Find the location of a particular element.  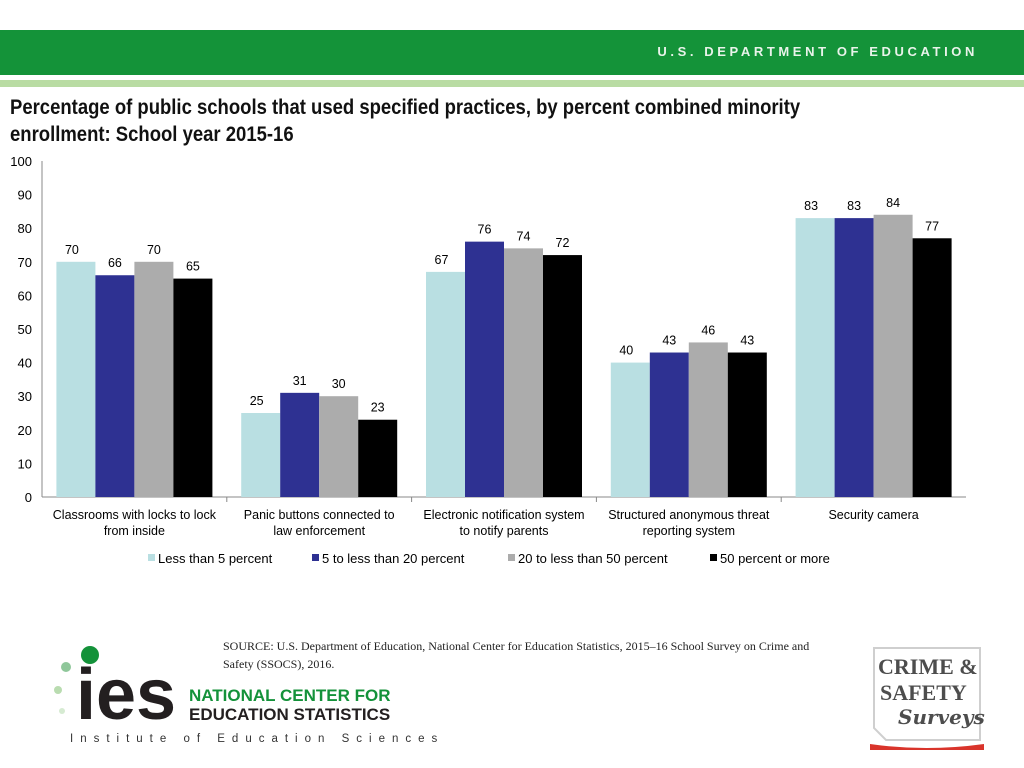

legend-label-3: 50 percent or more is located at coordinates (775, 558).